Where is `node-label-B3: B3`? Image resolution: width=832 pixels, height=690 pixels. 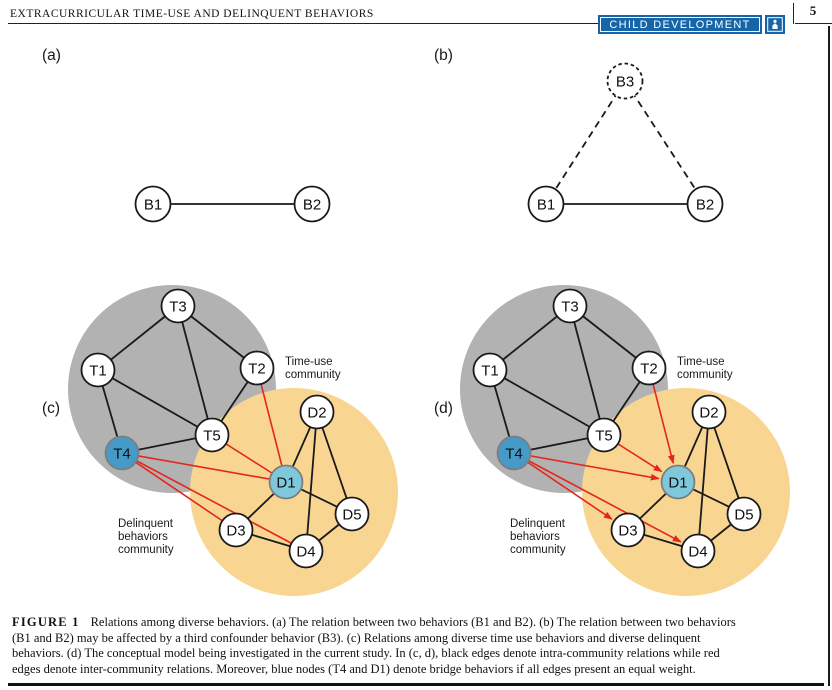 node-label-B3: B3 is located at coordinates (625, 81).